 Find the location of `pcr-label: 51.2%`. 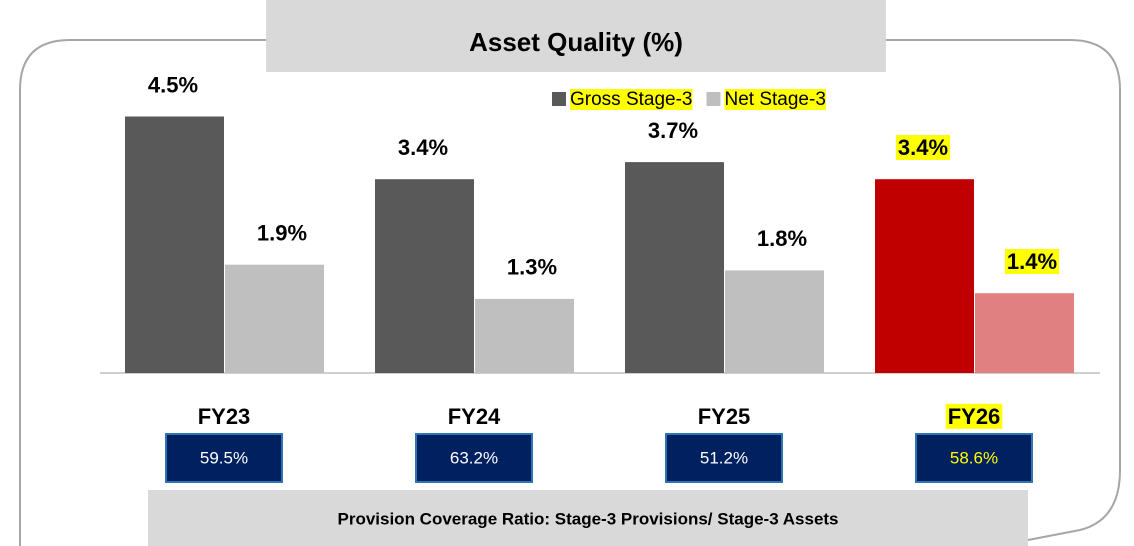

pcr-label: 51.2% is located at coordinates (724, 457).